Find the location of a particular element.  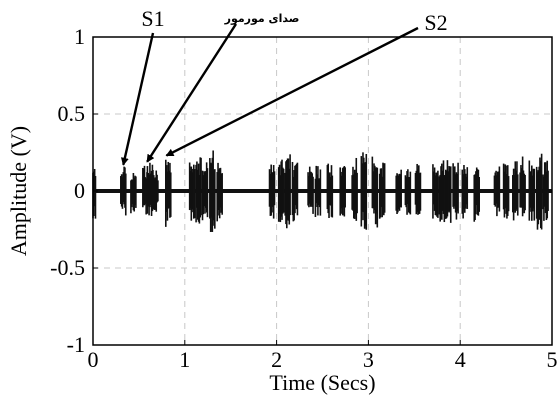

x-tick-label-0: 0 is located at coordinates (93, 359).